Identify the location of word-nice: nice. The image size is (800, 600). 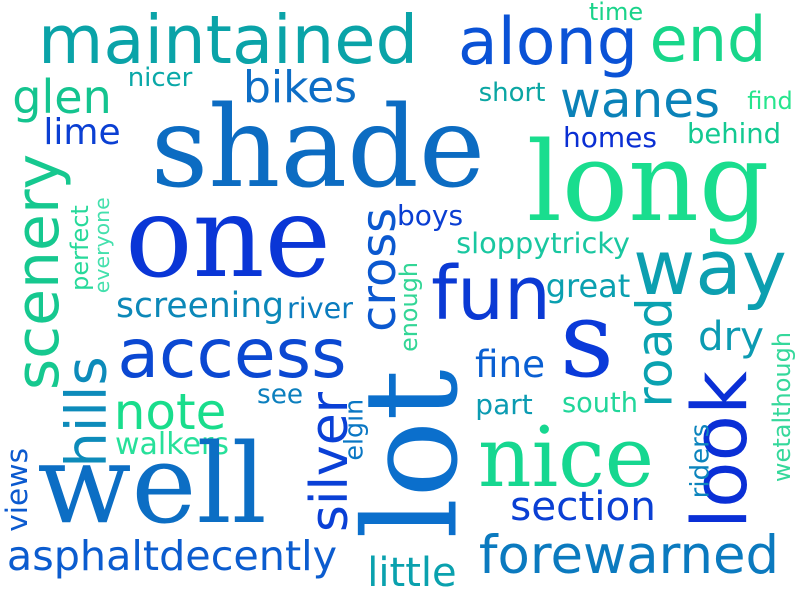
(566, 458).